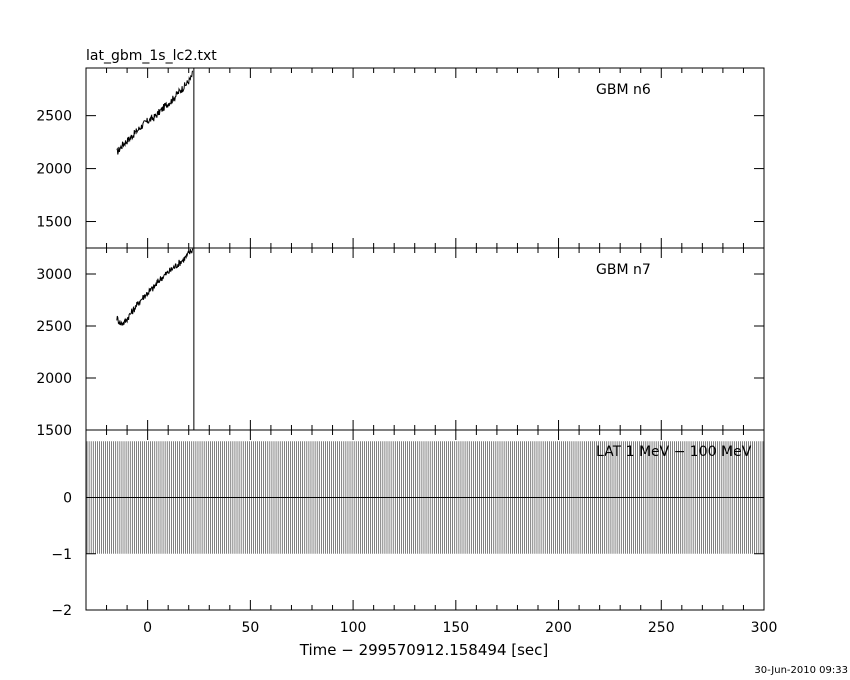  I want to click on panel-label: LAT 1 MeV − 100 MeV, so click(674, 452).